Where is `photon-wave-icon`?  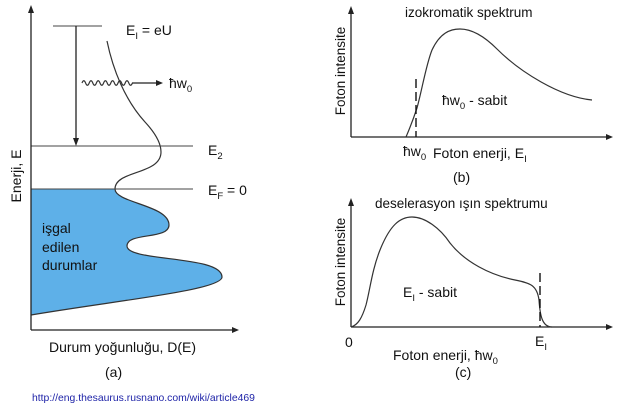 photon-wave-icon is located at coordinates (107, 83).